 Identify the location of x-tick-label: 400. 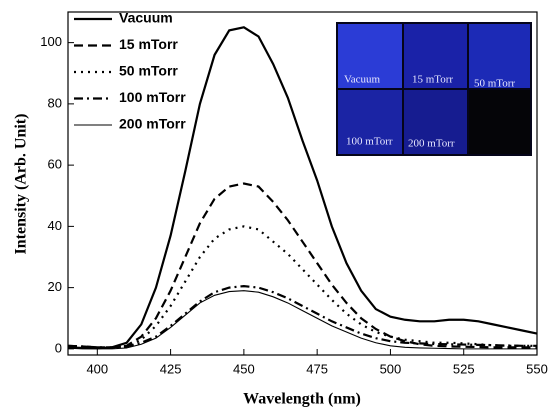
(97, 368).